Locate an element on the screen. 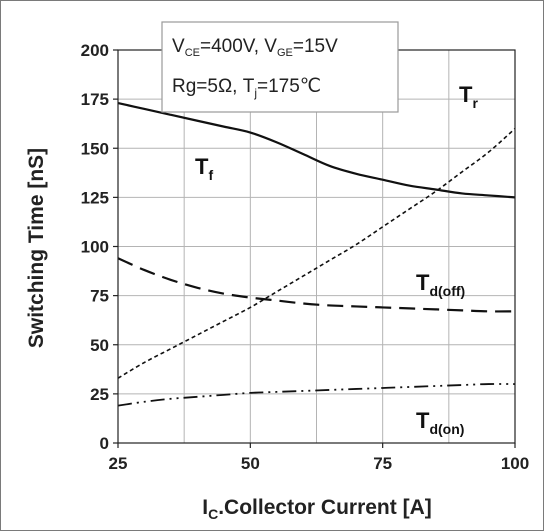  y-tick-label: 200 is located at coordinates (95, 50).